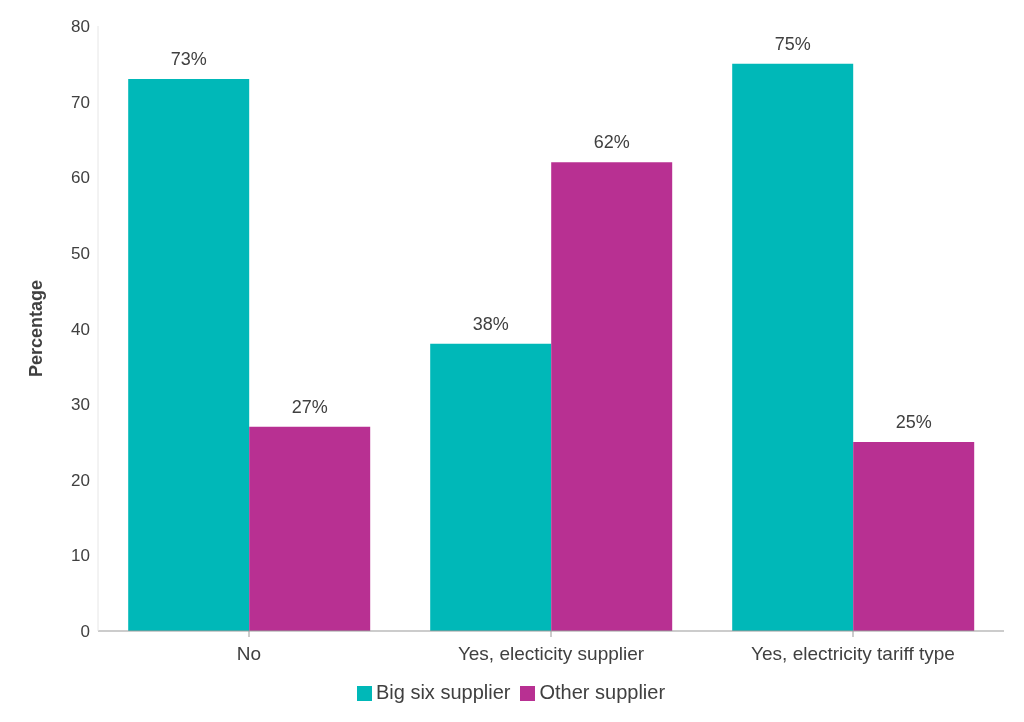  I want to click on x-tick-label: Yes, electricity tariff type, so click(853, 654).